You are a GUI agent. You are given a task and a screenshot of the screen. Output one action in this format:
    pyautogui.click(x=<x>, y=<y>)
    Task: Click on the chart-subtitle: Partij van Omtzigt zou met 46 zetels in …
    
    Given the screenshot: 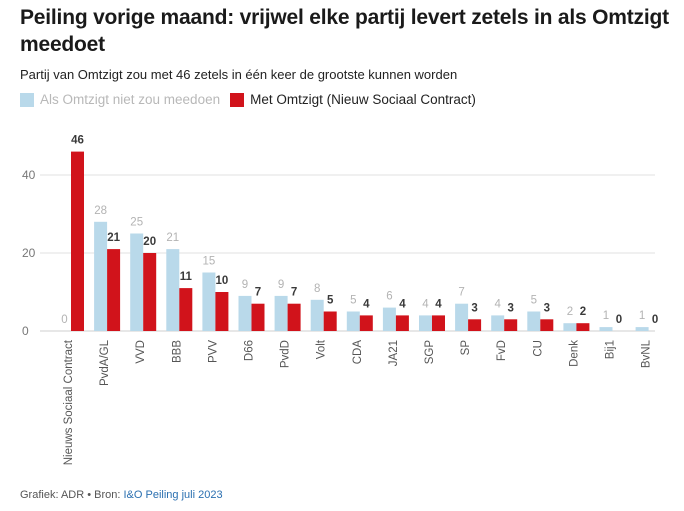 What is the action you would take?
    pyautogui.click(x=239, y=74)
    